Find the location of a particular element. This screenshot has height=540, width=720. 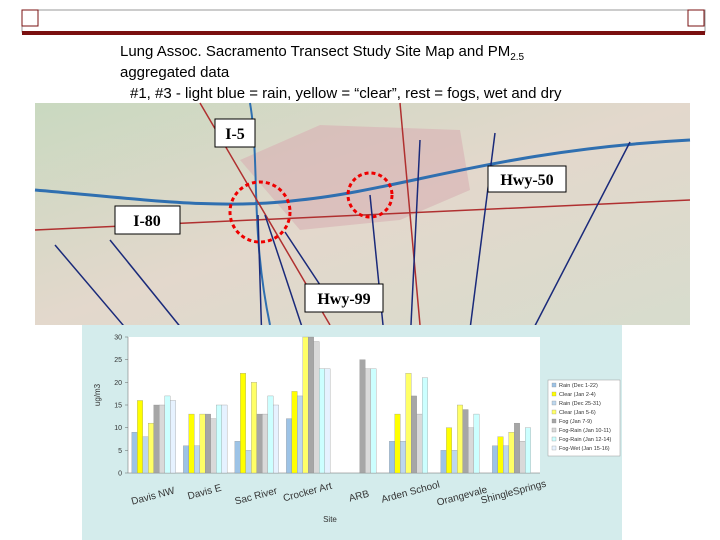

legend-label: Clear (Jan 2-4) is located at coordinates (577, 395).